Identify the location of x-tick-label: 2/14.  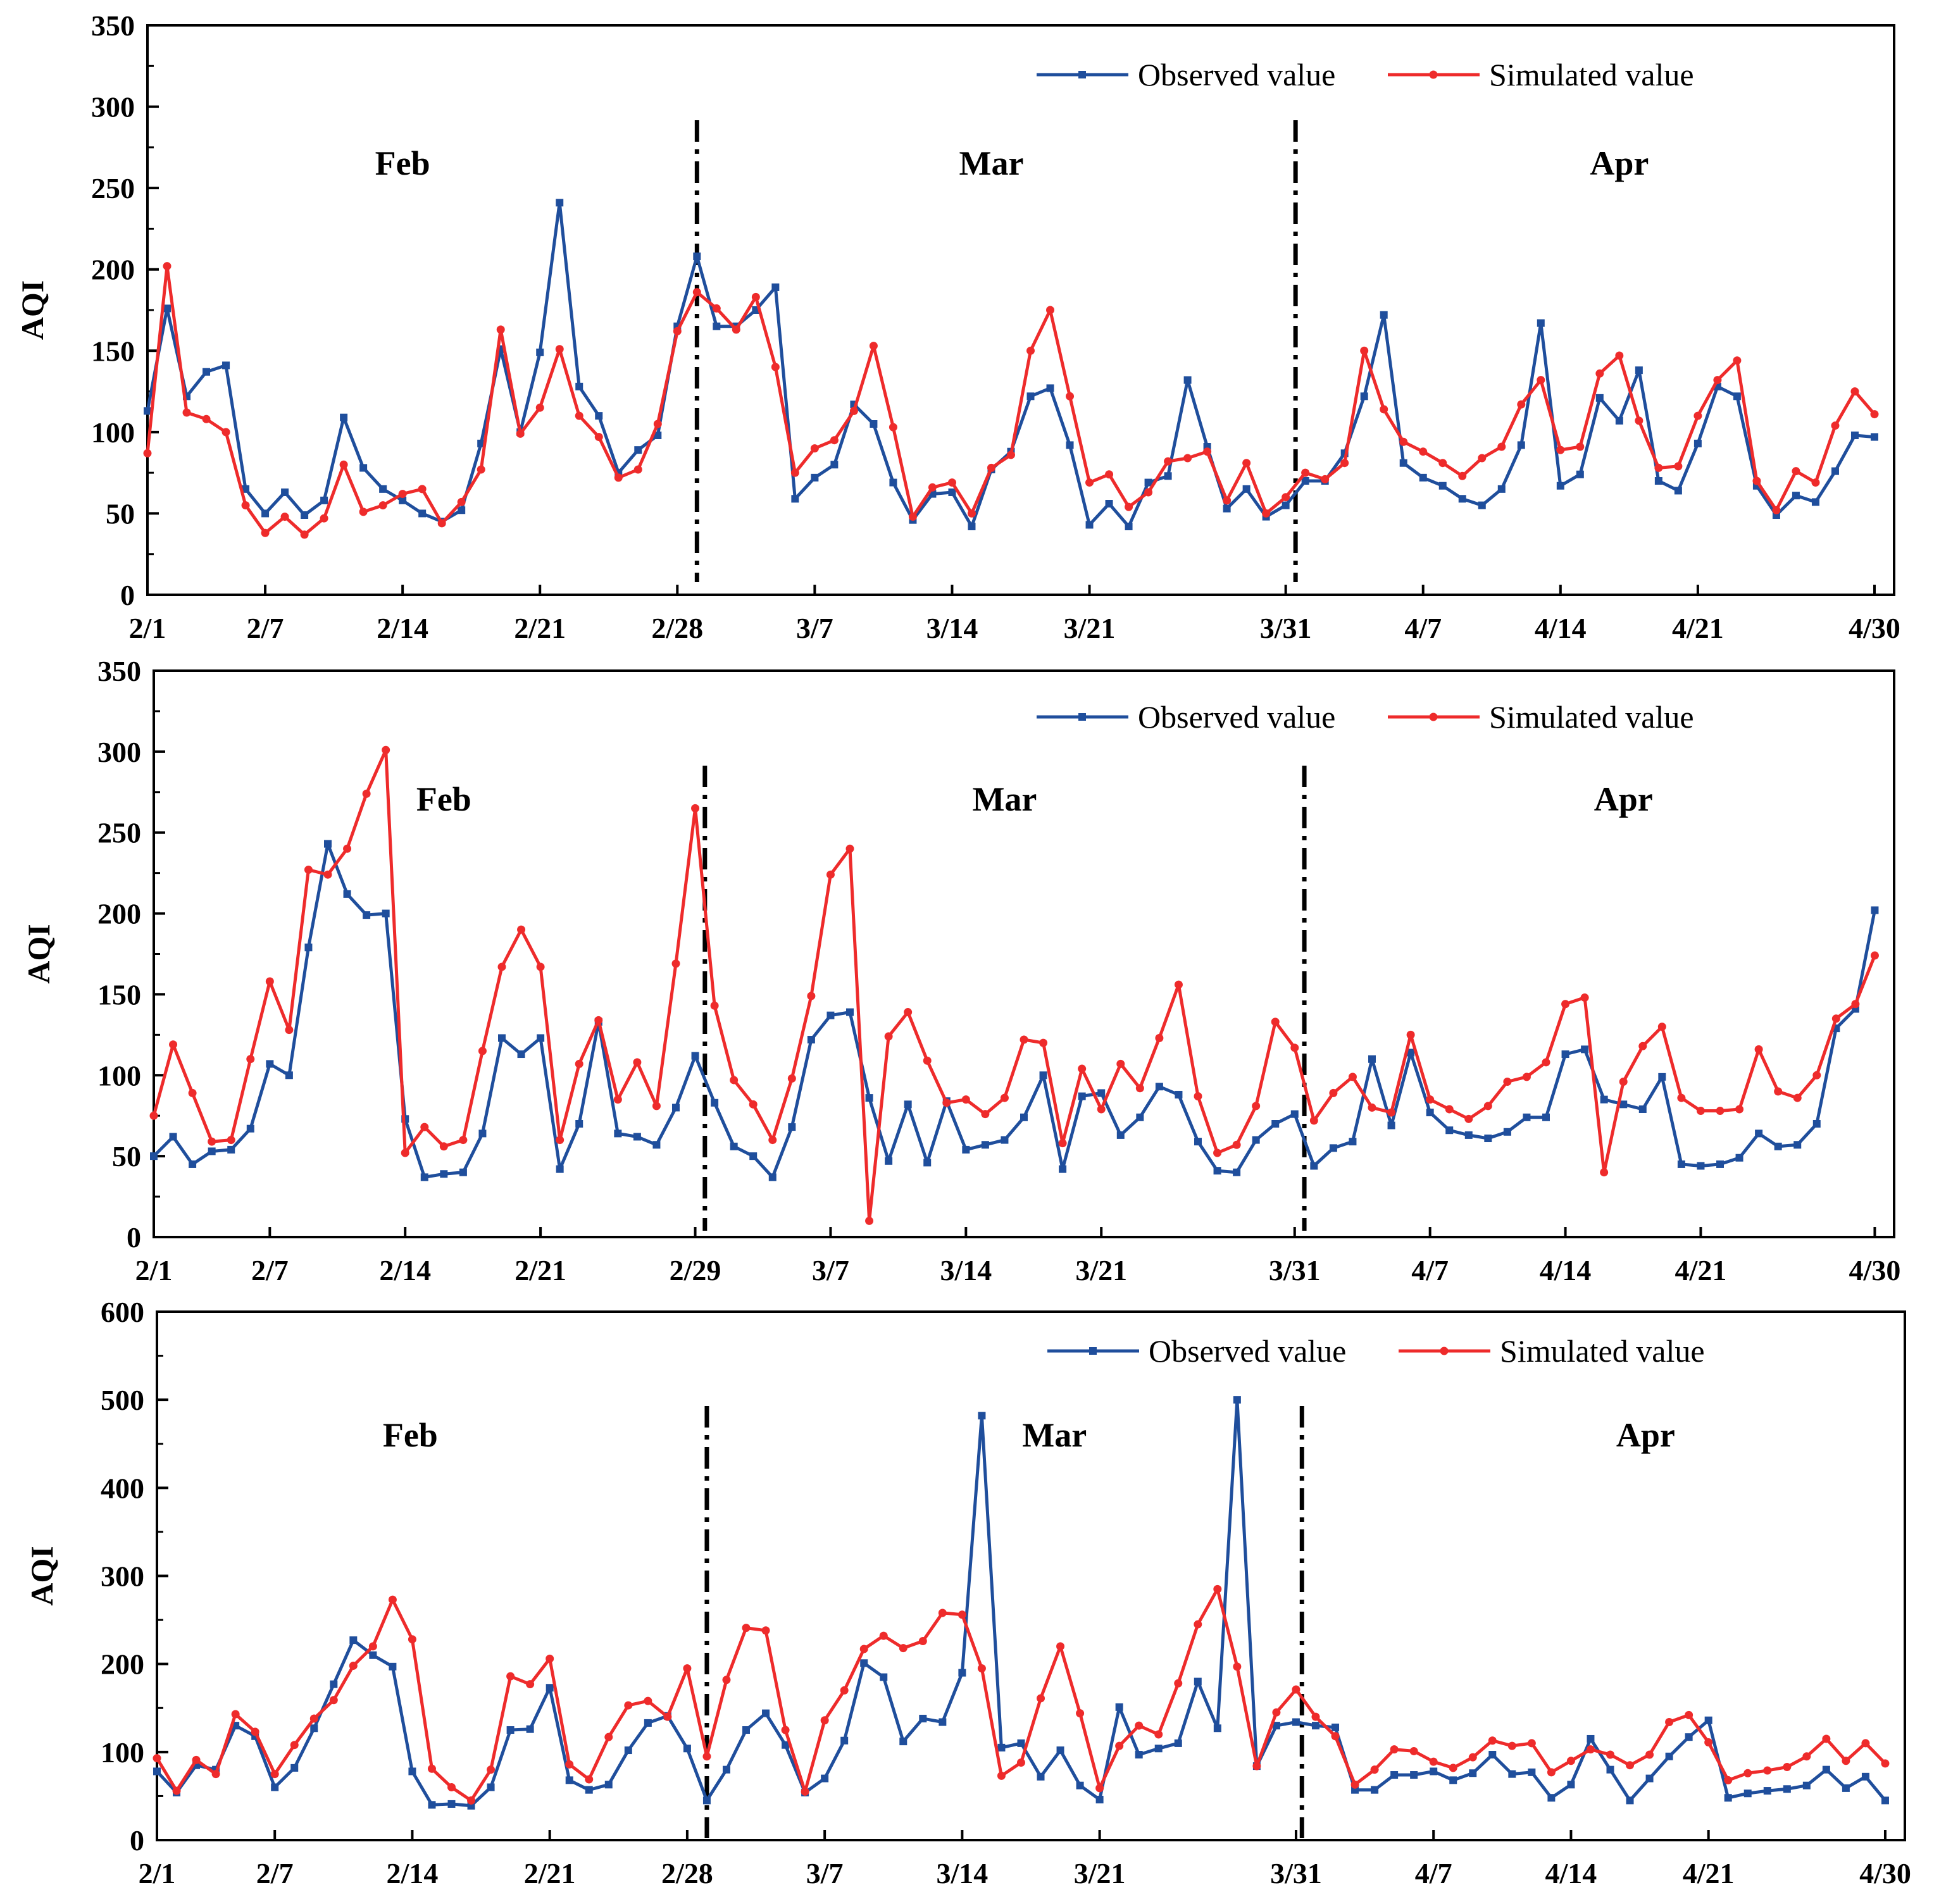
(405, 1270).